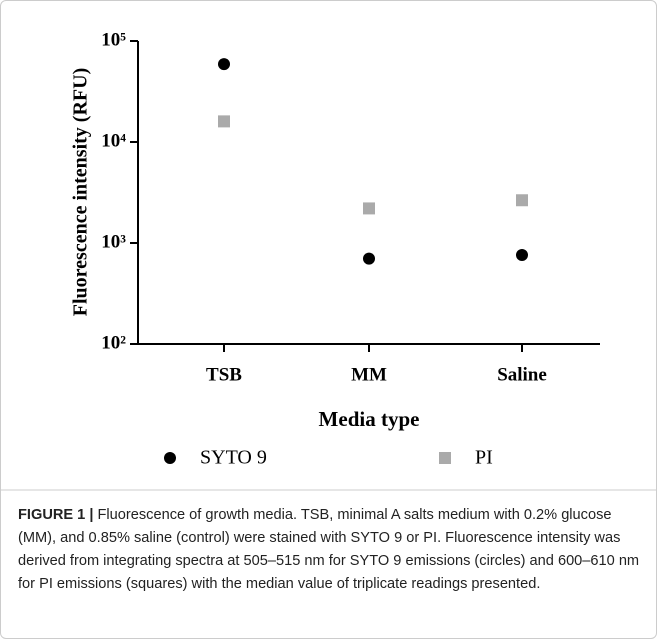 This screenshot has height=639, width=657. Describe the element at coordinates (369, 419) in the screenshot. I see `x-axis-label: Media type` at that location.